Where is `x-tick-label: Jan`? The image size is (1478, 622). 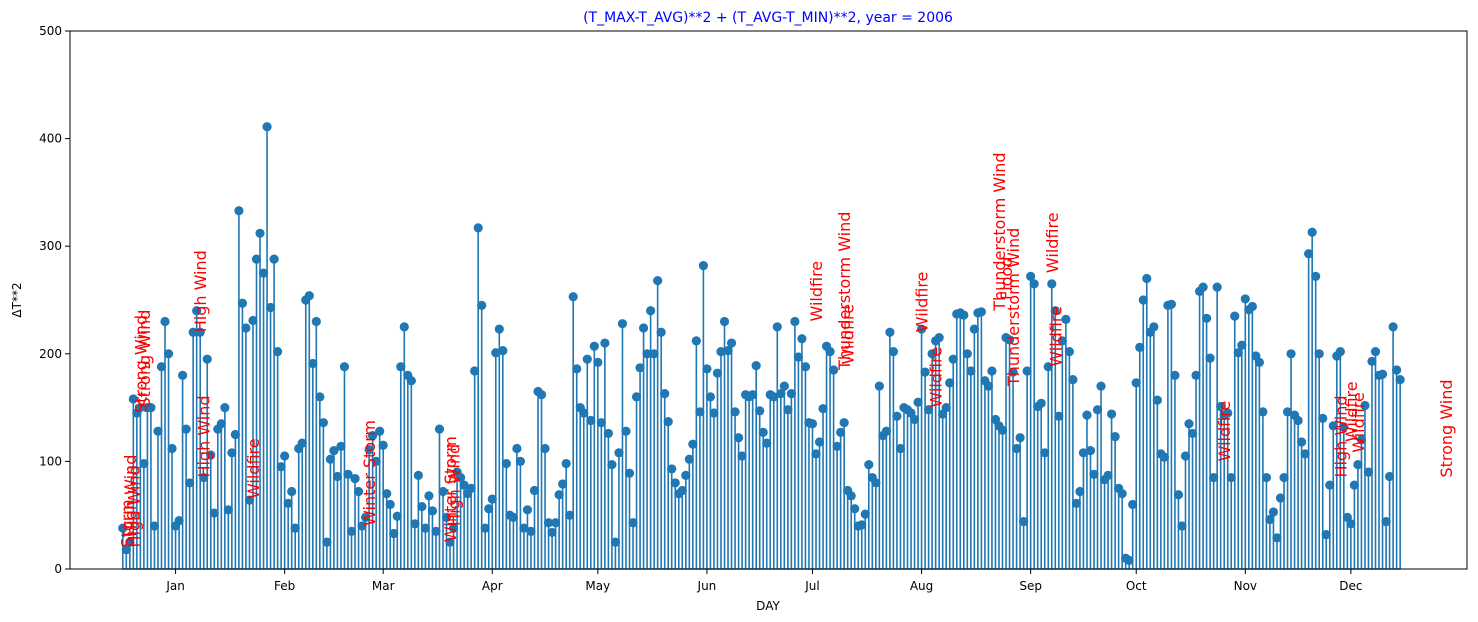
x-tick-label: Jan is located at coordinates (175, 586).